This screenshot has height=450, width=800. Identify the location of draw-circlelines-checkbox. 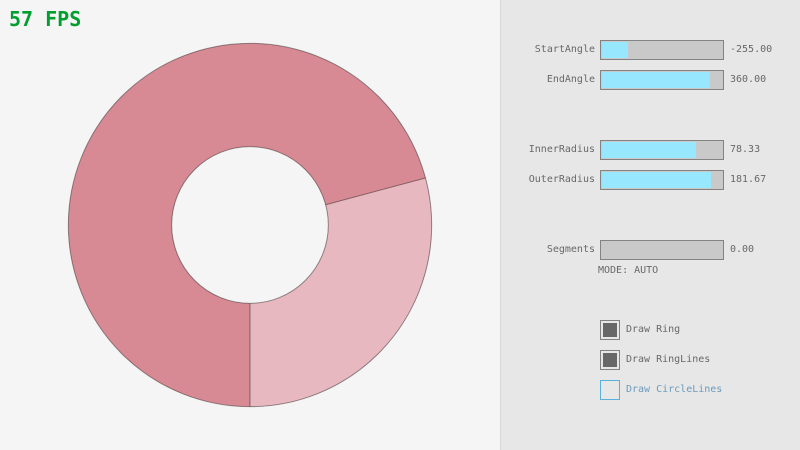
(610, 390).